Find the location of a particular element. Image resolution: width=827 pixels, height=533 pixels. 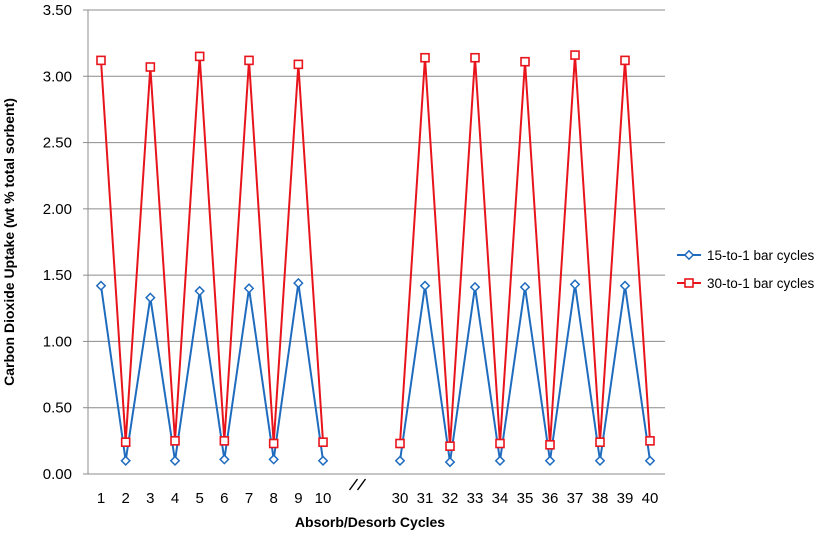

x-tick-label: 3 is located at coordinates (150, 498).